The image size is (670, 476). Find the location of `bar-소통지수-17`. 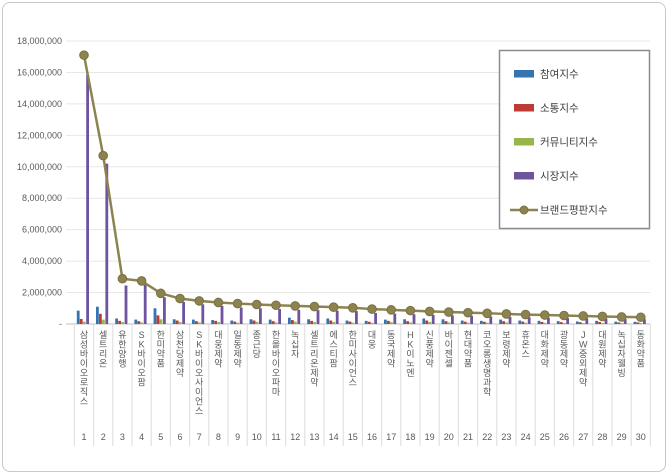

bar-소통지수-17 is located at coordinates (388, 322).